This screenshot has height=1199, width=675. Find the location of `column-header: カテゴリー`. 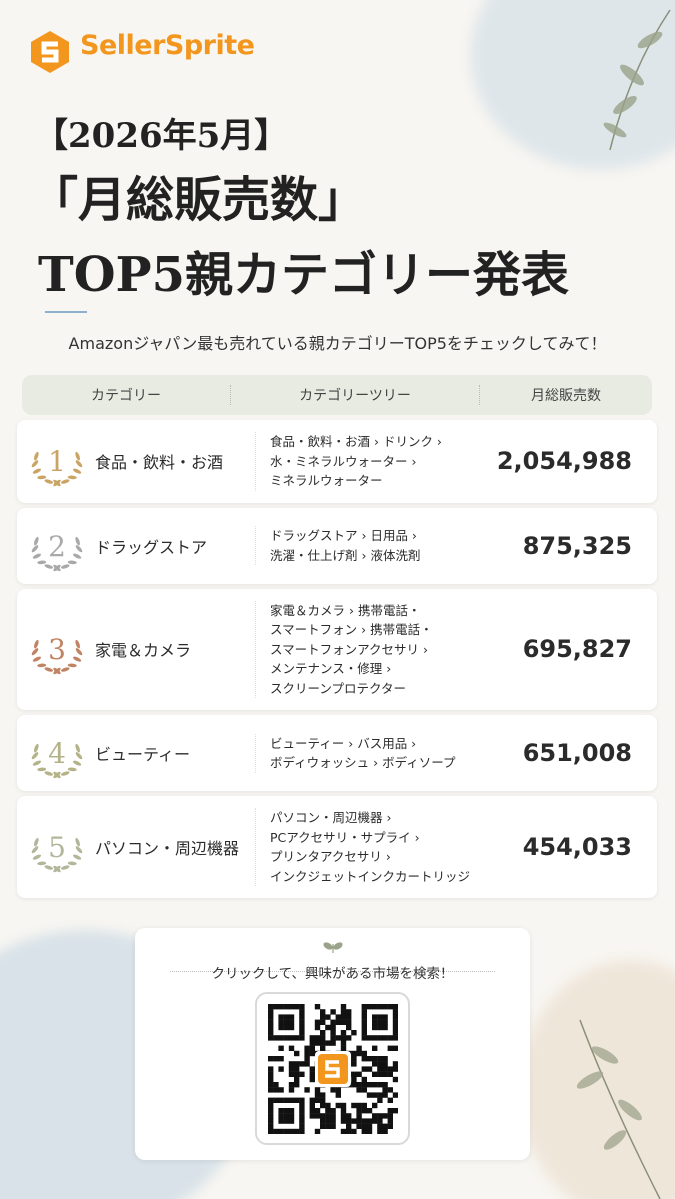

column-header: カテゴリー is located at coordinates (126, 396).